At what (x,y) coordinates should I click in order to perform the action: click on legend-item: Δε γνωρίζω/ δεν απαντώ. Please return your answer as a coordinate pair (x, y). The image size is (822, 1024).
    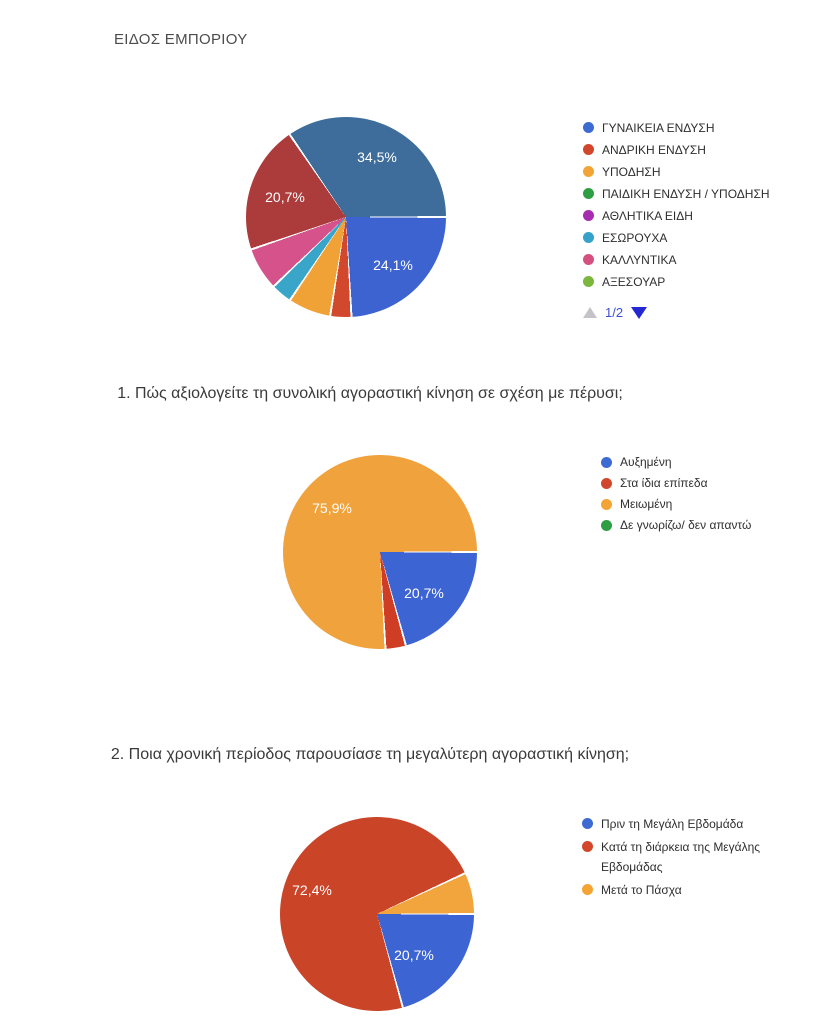
    Looking at the image, I should click on (676, 525).